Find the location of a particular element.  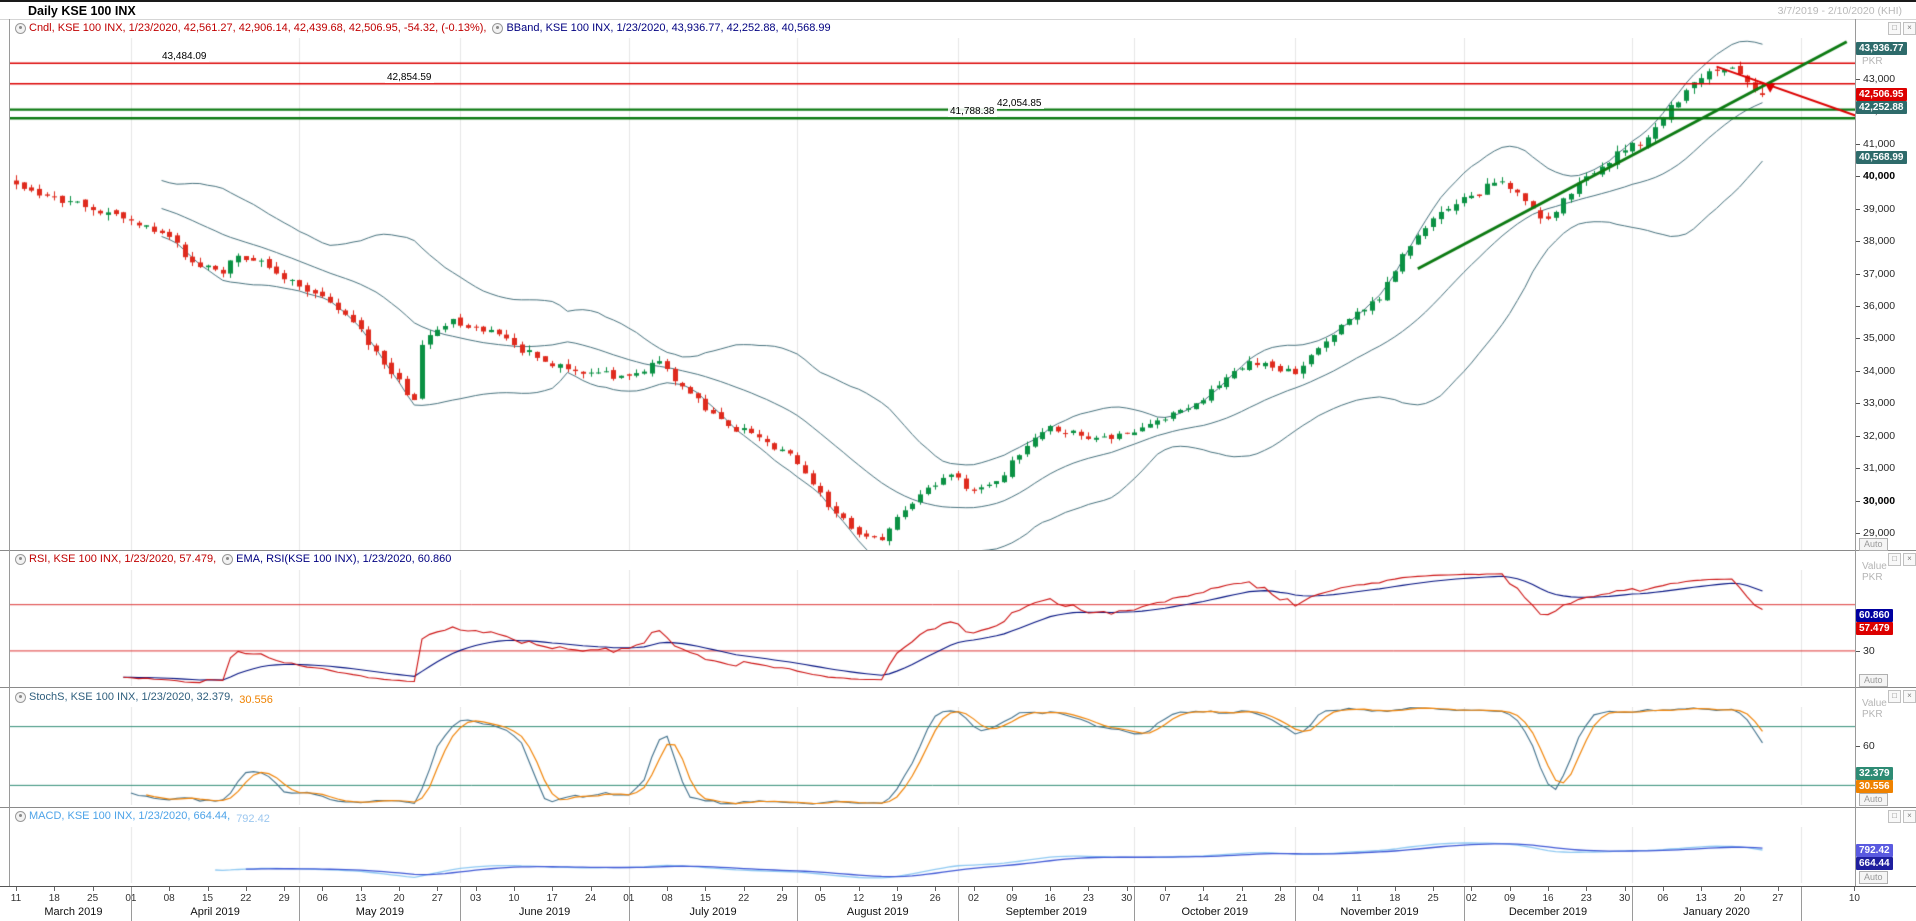

main-axis-tick-label: 40,000 is located at coordinates (1879, 176).